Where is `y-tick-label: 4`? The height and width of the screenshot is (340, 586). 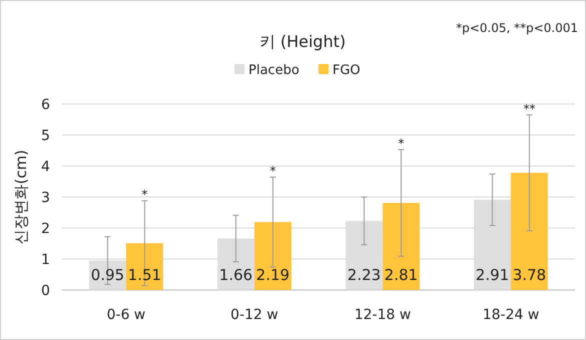
y-tick-label: 4 is located at coordinates (45, 167).